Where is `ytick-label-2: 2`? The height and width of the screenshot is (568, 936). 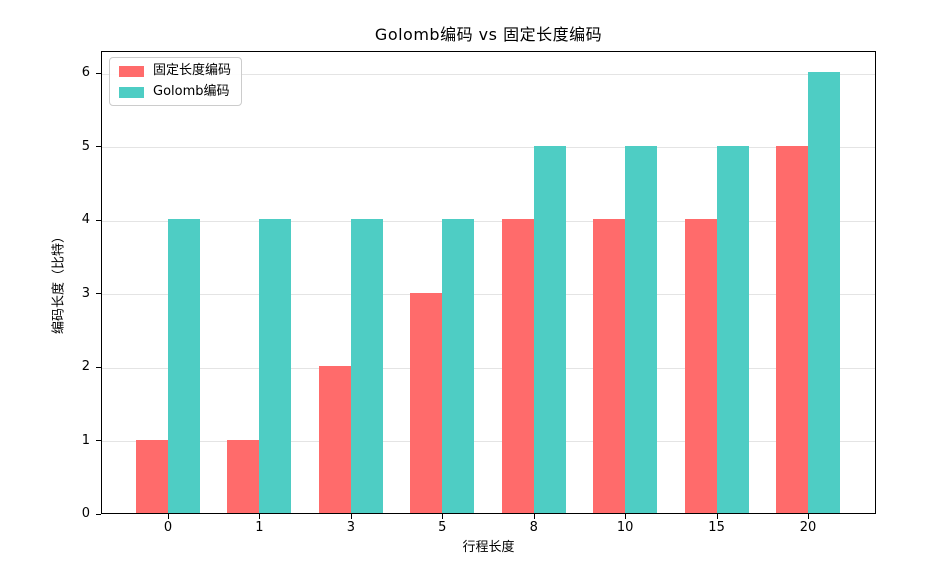 ytick-label-2: 2 is located at coordinates (85, 367).